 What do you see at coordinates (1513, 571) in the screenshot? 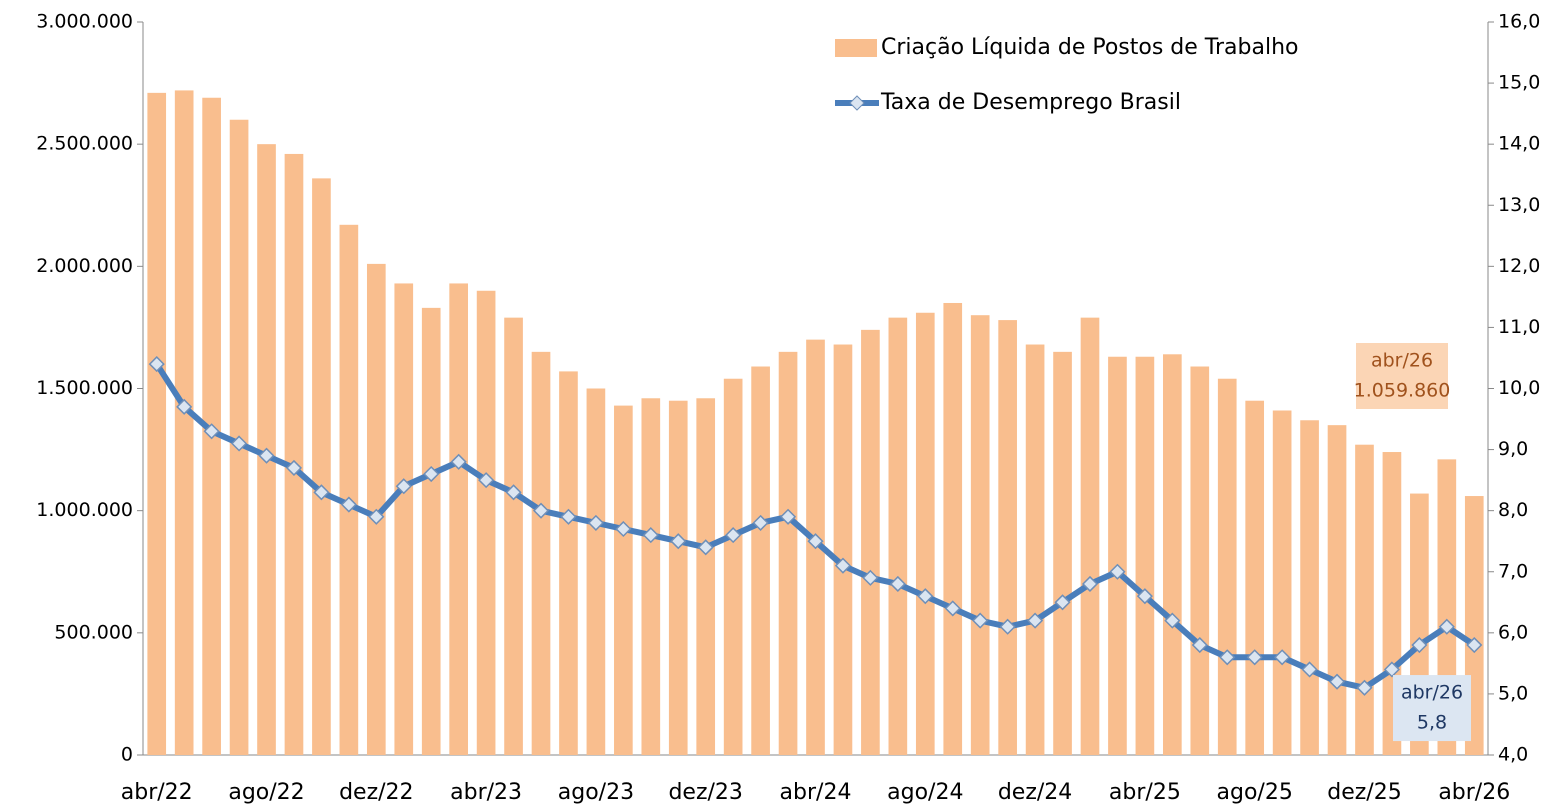
I see `y2-tick-label: 7,0` at bounding box center [1513, 571].